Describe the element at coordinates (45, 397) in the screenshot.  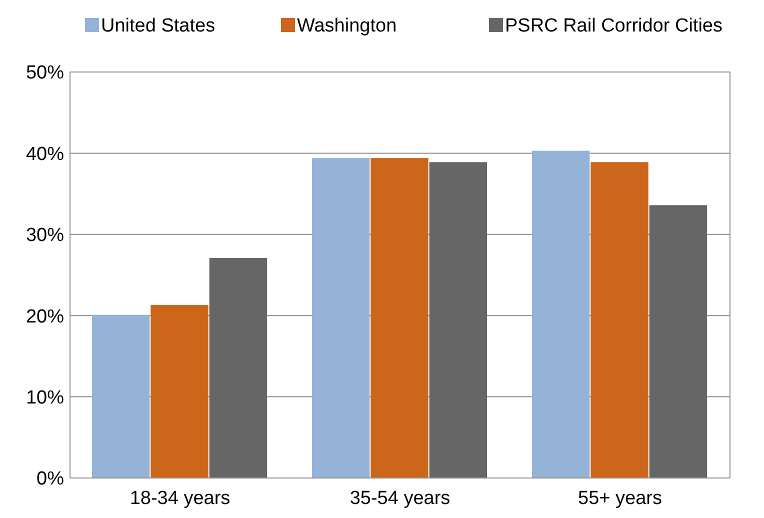
I see `y-tick-label: 10%` at that location.